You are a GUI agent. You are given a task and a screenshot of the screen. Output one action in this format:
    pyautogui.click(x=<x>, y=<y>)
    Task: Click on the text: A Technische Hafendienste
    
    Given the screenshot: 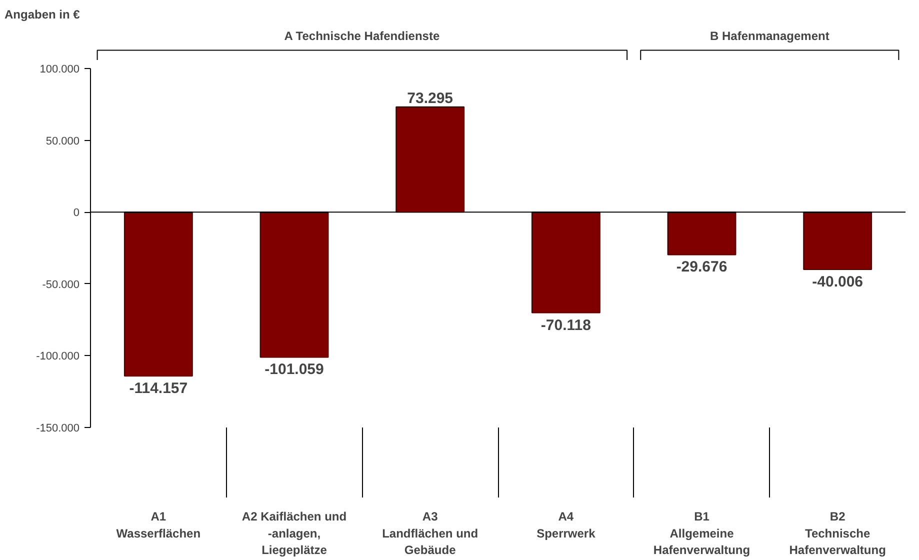 What is the action you would take?
    pyautogui.click(x=362, y=36)
    